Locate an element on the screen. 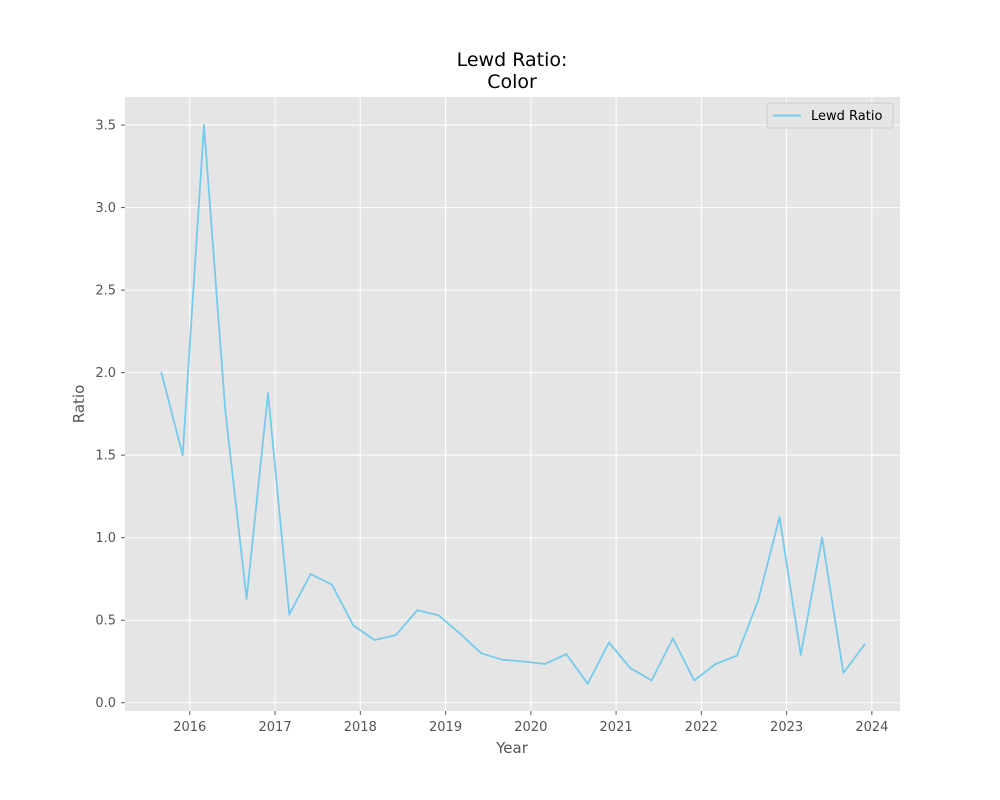 This screenshot has height=800, width=1000. legend: Lewd Ratio is located at coordinates (830, 115).